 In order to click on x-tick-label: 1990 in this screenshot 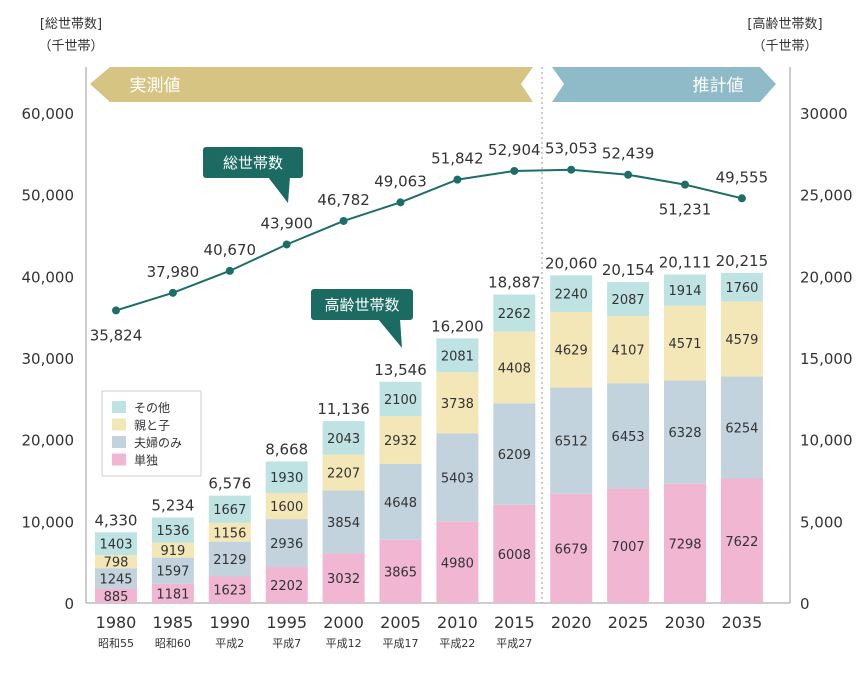, I will do `click(229, 622)`.